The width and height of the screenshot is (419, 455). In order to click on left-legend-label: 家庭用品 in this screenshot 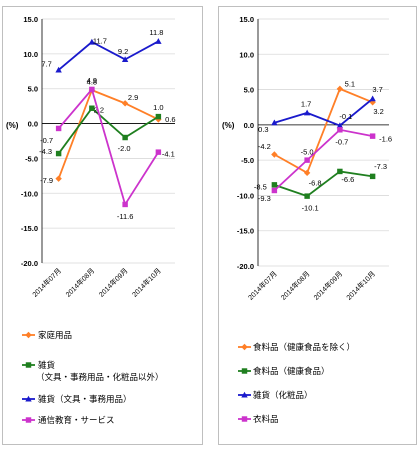, I will do `click(55, 335)`.